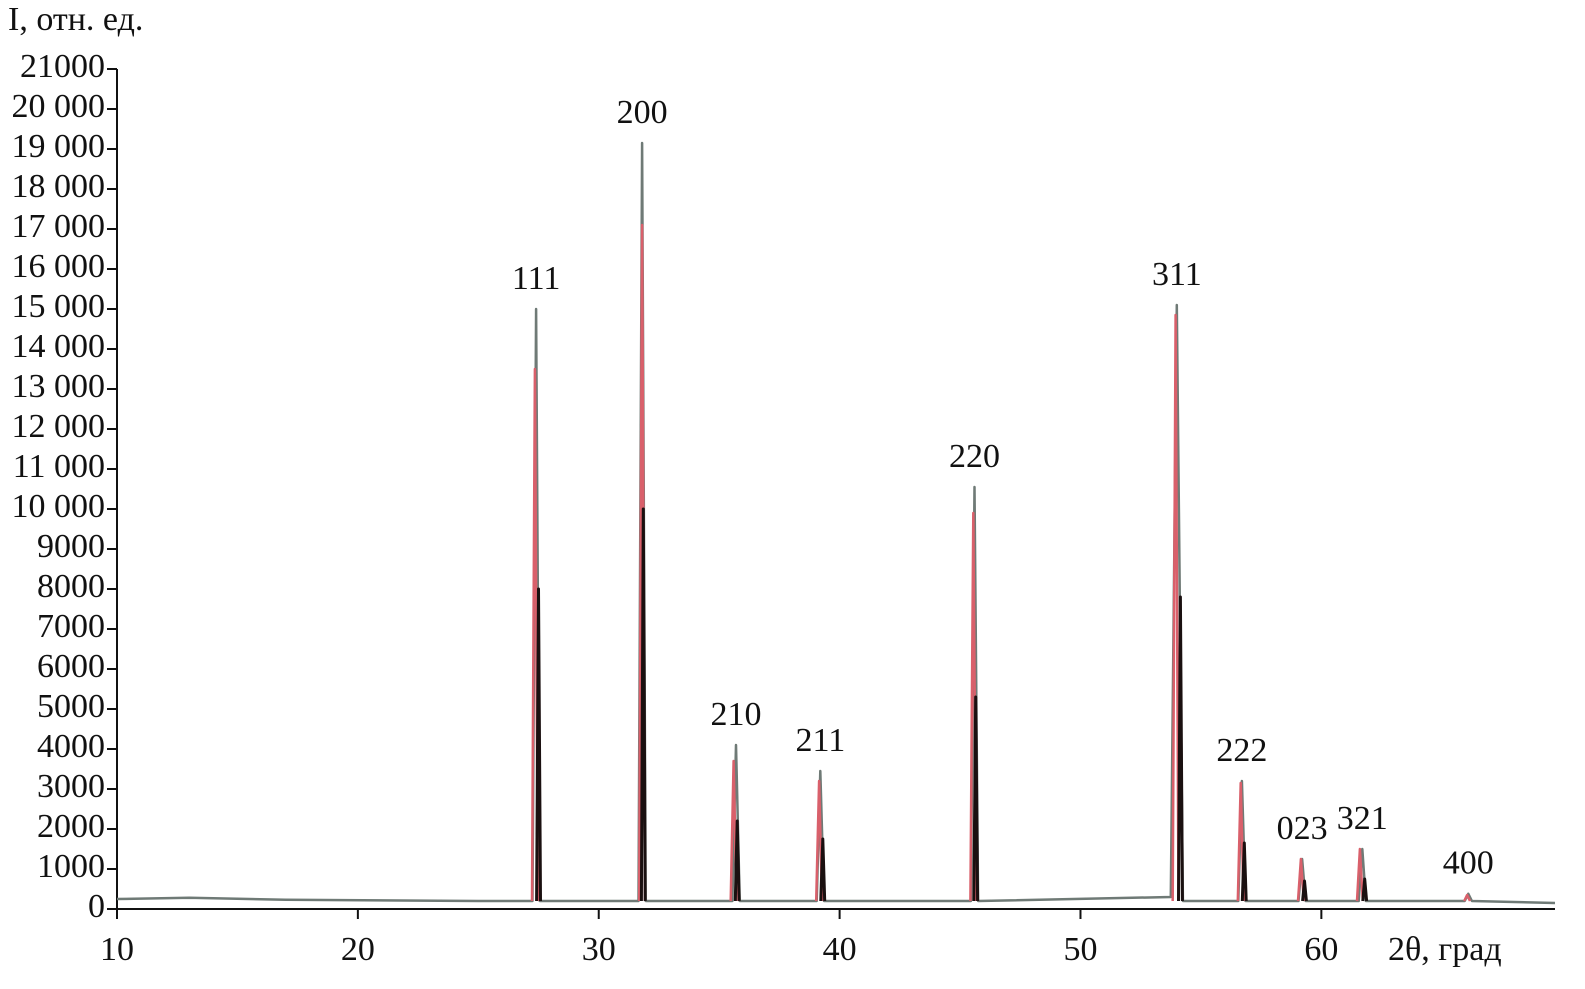 This screenshot has height=989, width=1585. I want to click on y-tick-label: 9000, so click(71, 546).